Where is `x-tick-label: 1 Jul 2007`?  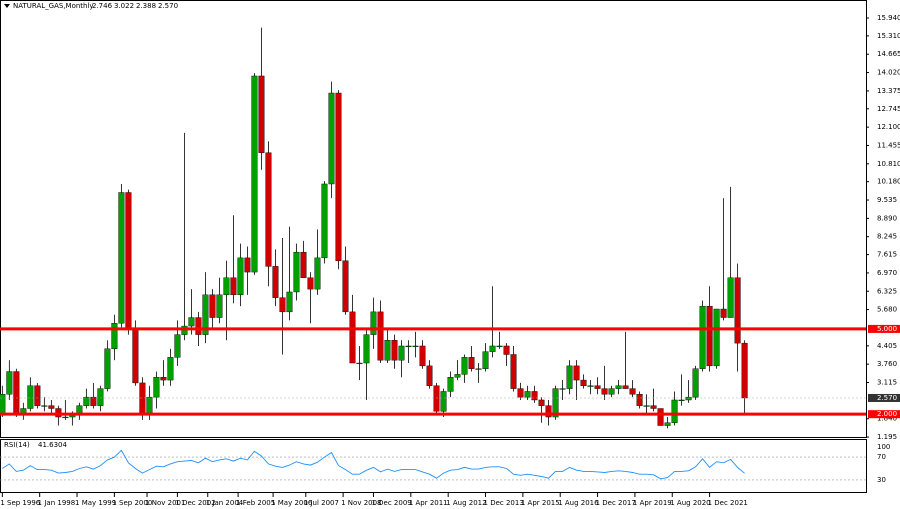
x-tick-label: 1 Jul 2007 is located at coordinates (321, 503).